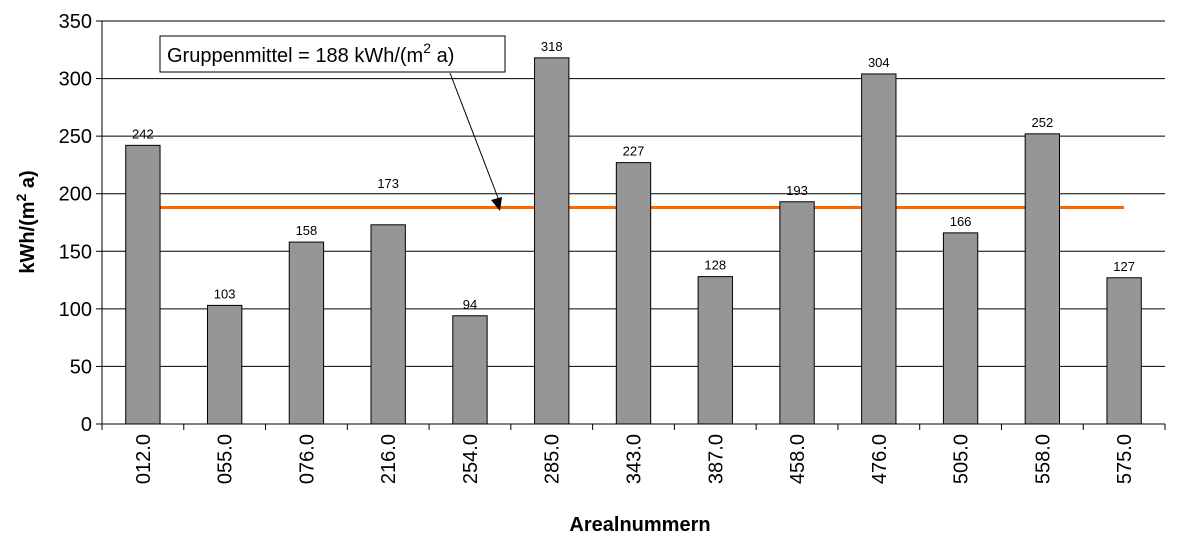  Describe the element at coordinates (716, 459) in the screenshot. I see `x-tick-label: 387.0` at that location.